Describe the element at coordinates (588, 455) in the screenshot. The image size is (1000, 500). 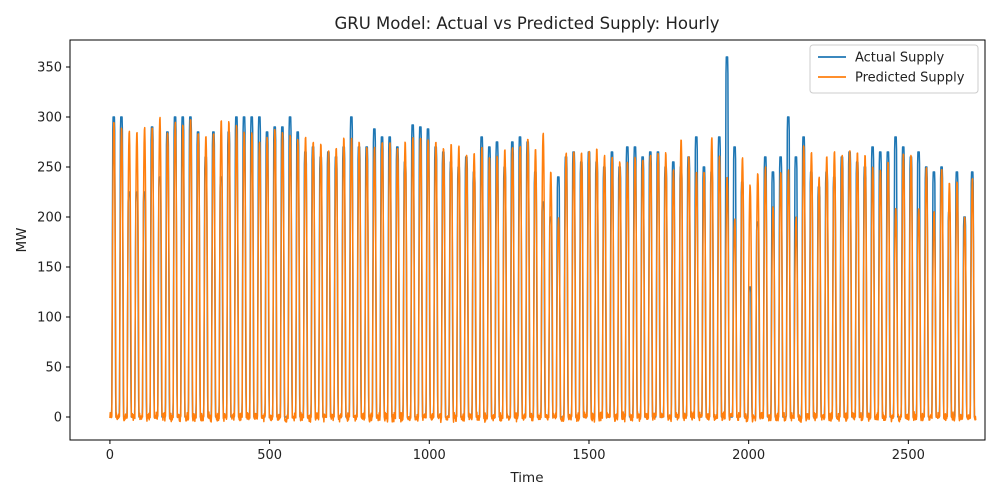
I see `x-tick-label: 1500` at that location.